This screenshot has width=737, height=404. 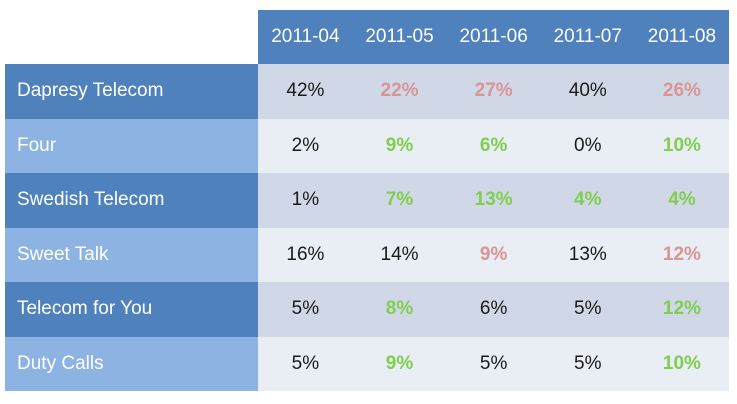 I want to click on table-cell: 26%, so click(x=681, y=91).